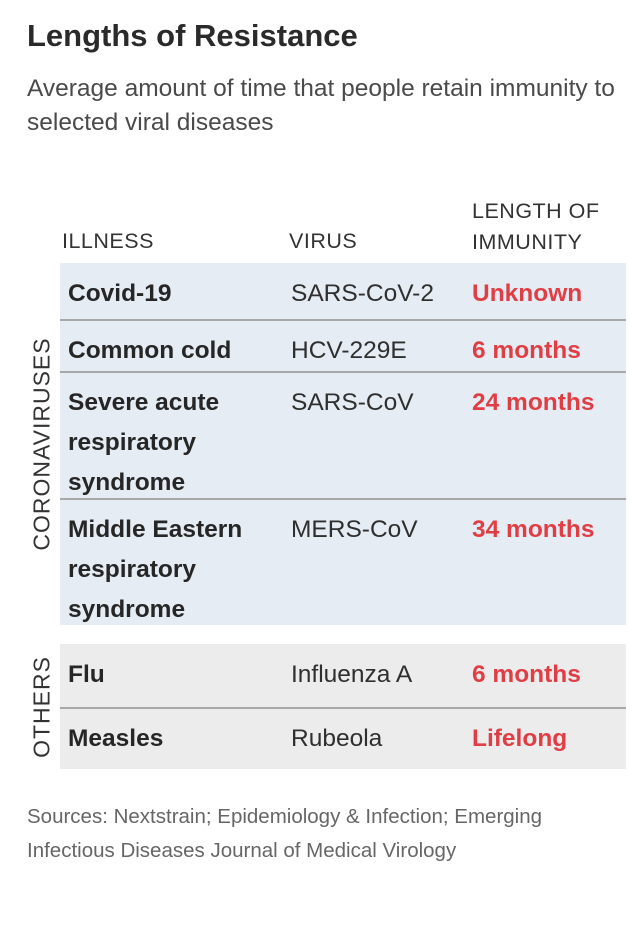 This screenshot has height=932, width=632. I want to click on immunity-length-cell: 34 months, so click(533, 529).